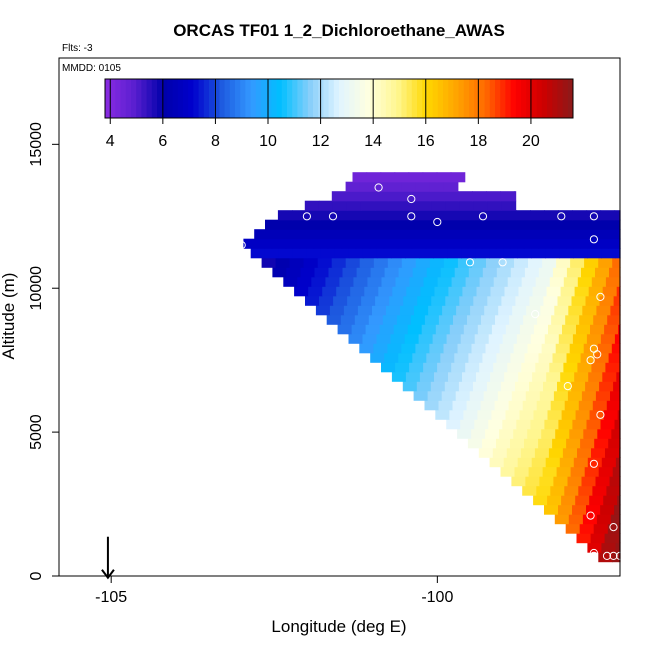 This screenshot has width=650, height=650. I want to click on colorbar-tick-label: 4, so click(110, 141).